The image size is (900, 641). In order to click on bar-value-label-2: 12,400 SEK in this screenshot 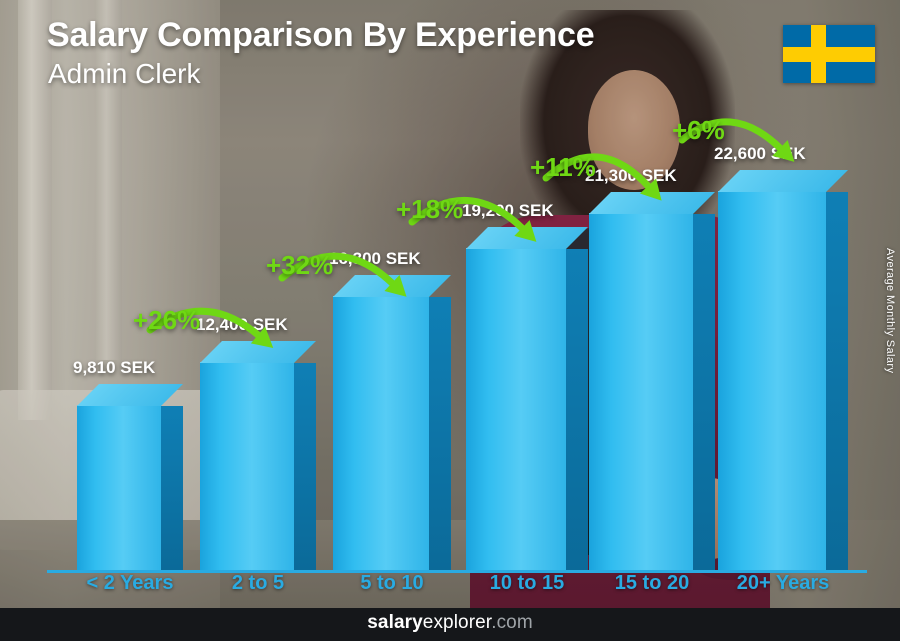, I will do `click(242, 324)`.